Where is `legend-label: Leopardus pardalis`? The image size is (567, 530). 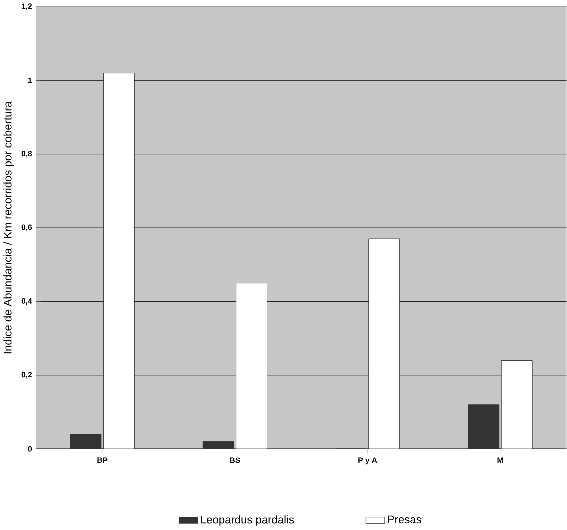
legend-label: Leopardus pardalis is located at coordinates (247, 521).